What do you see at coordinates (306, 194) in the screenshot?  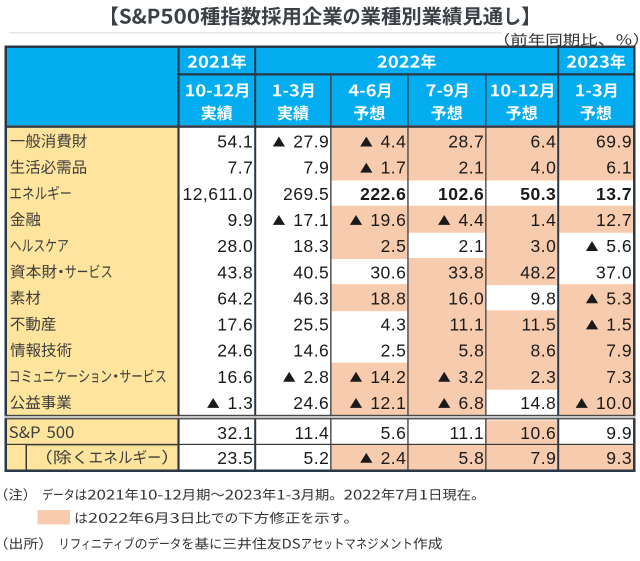 I see `svg-text: 269.5` at bounding box center [306, 194].